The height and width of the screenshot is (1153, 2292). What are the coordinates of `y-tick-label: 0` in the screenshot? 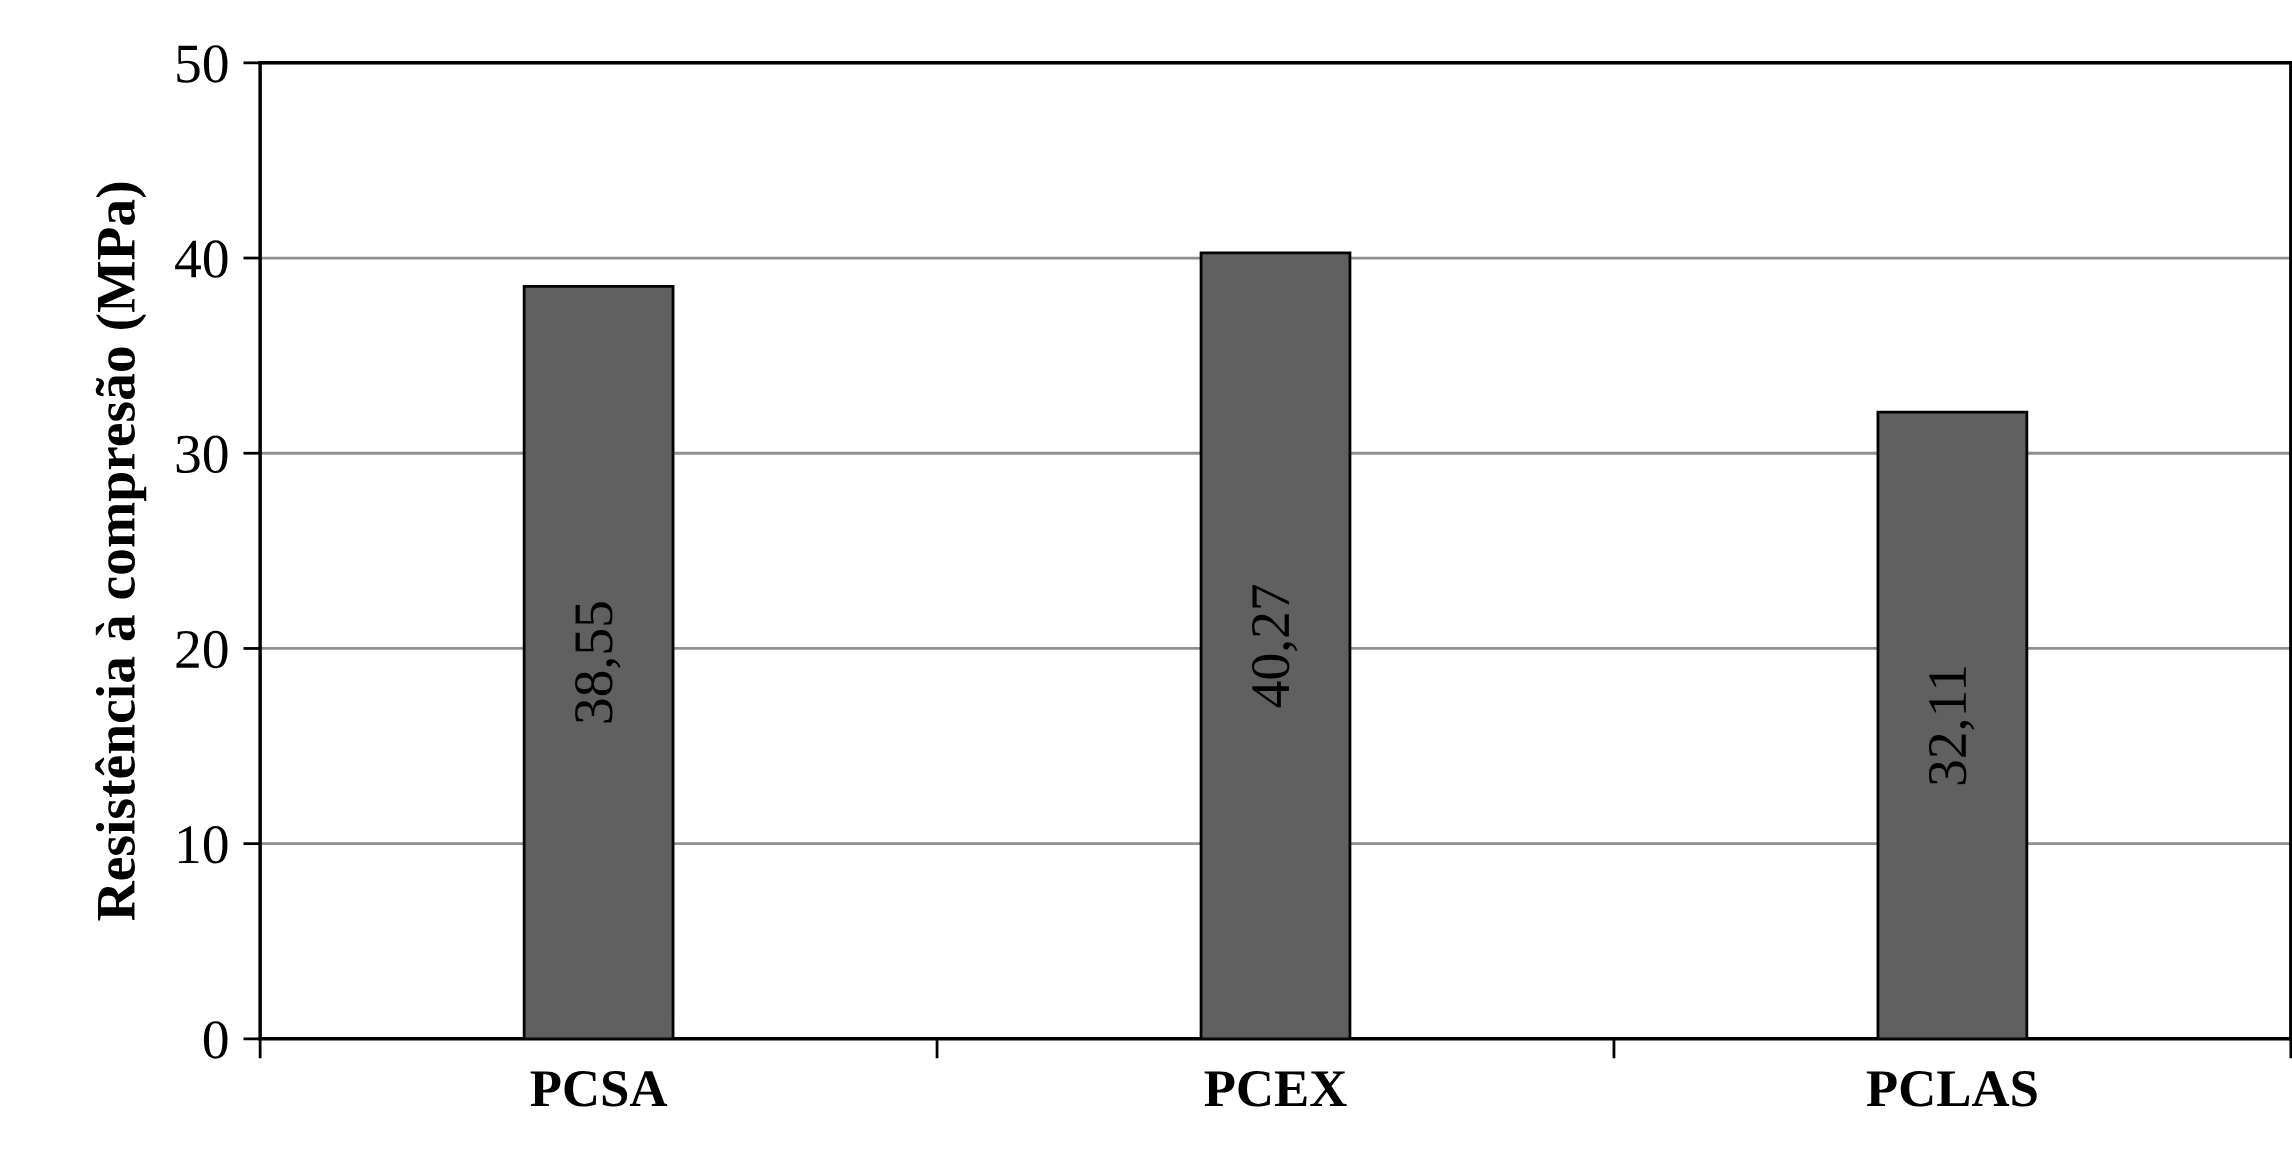 It's located at (215, 1040).